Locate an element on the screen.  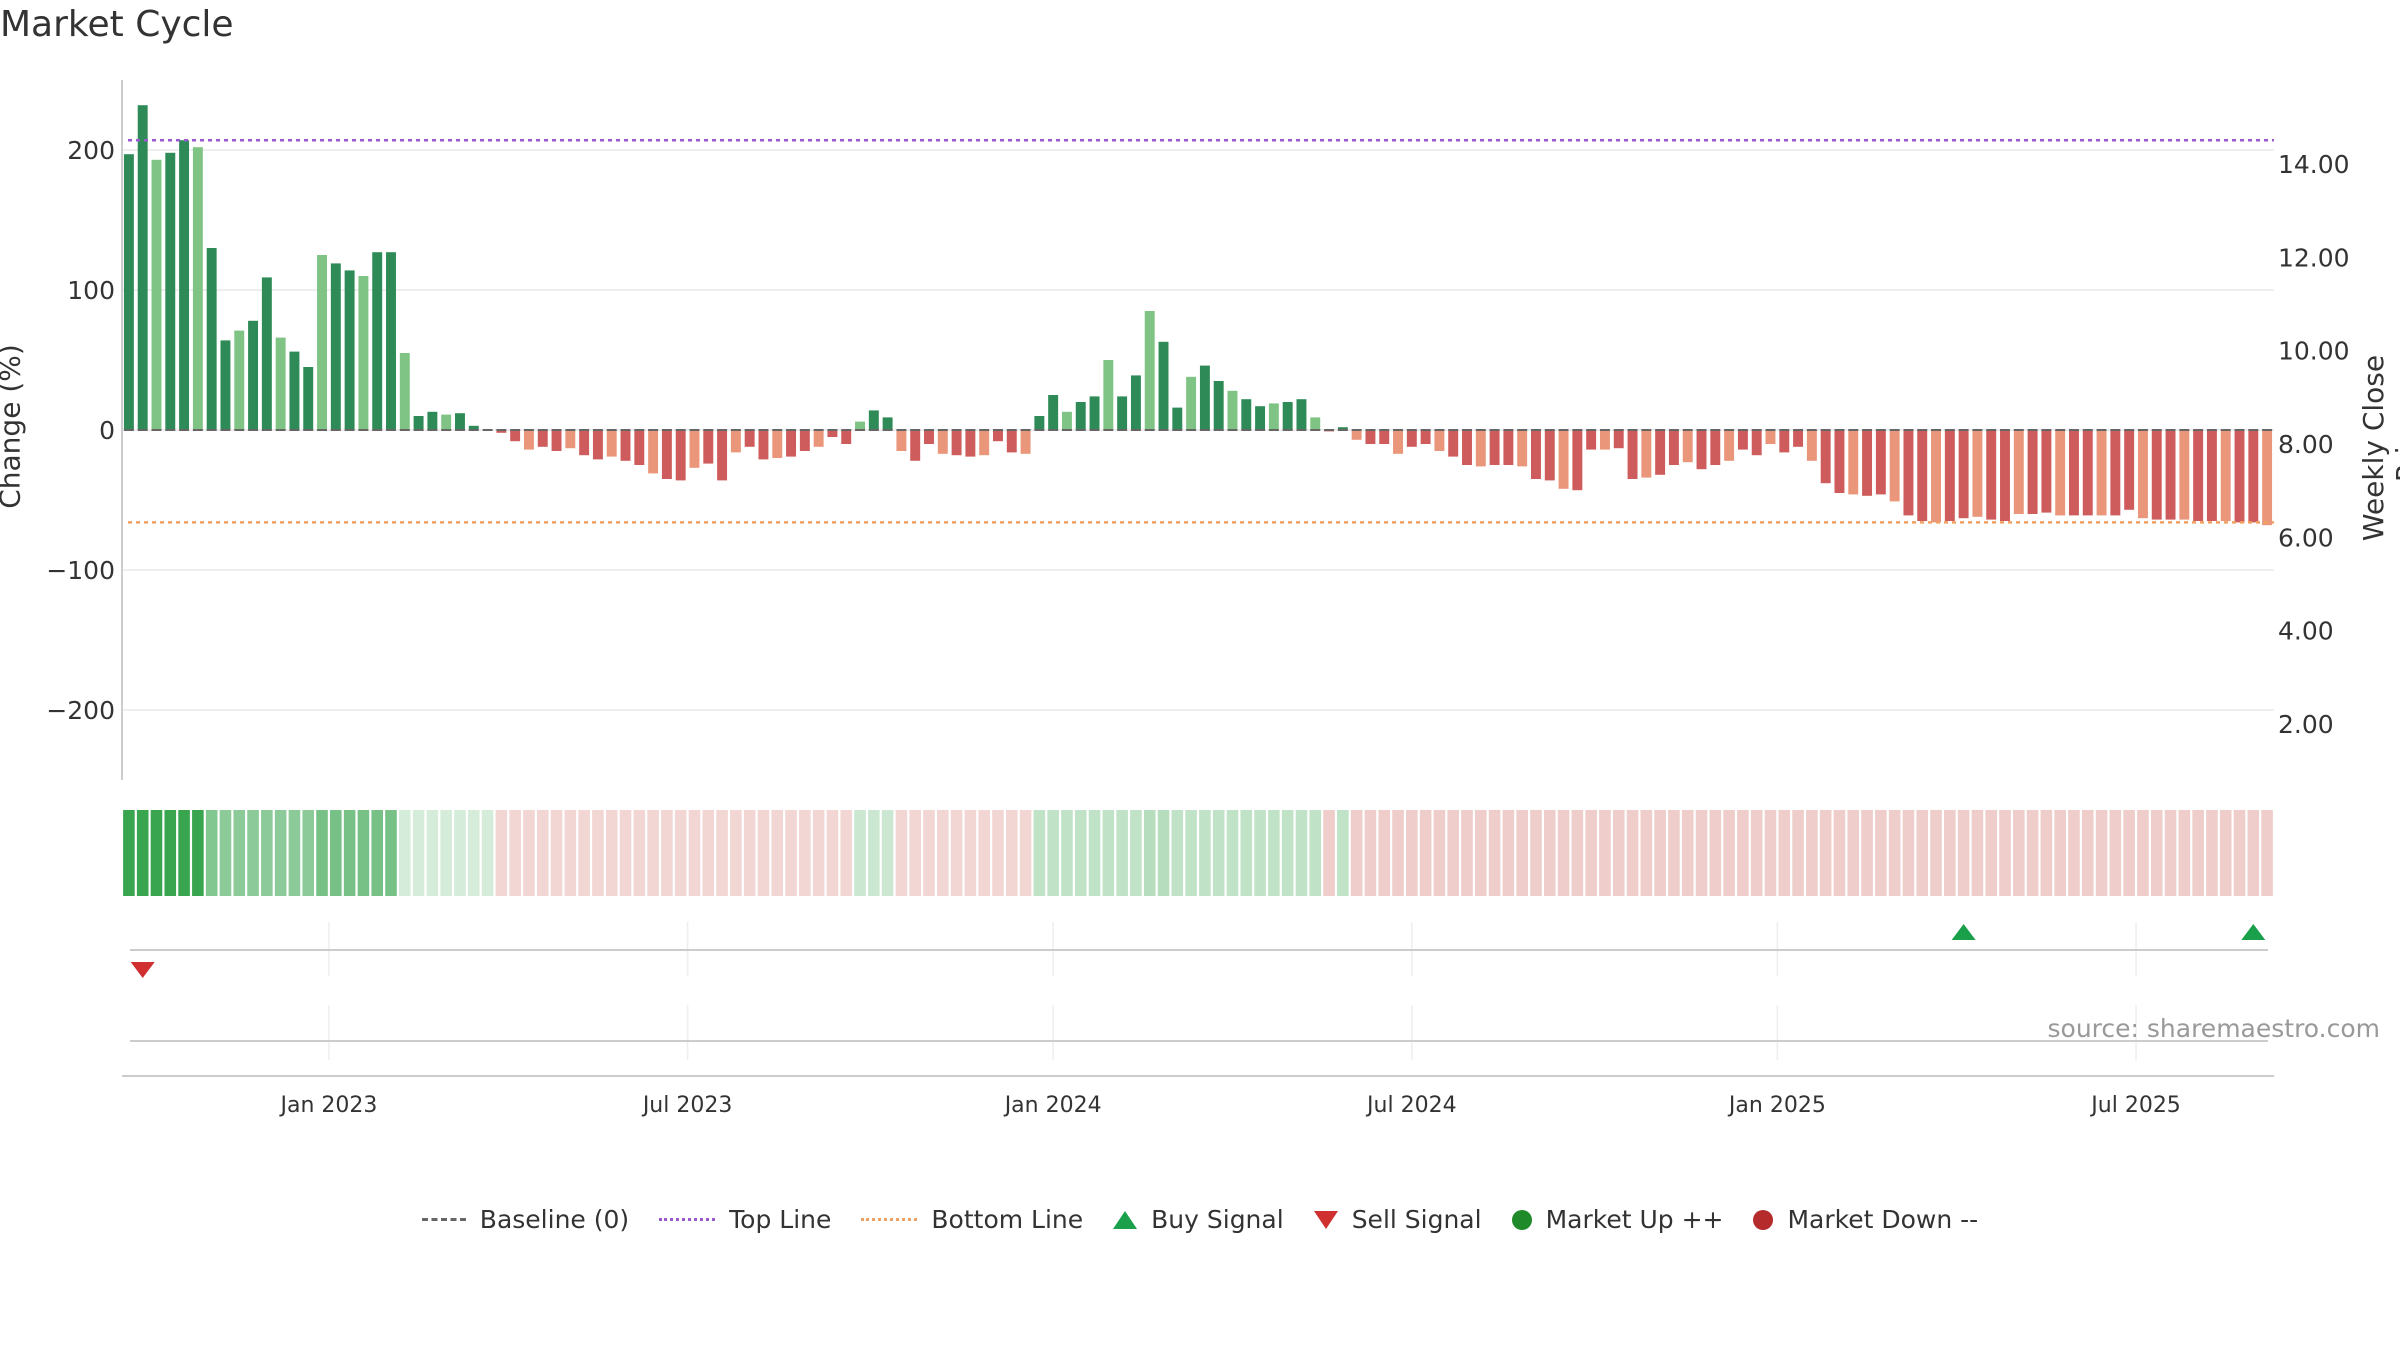
legend-label: Sell Signal is located at coordinates (1416, 1219).